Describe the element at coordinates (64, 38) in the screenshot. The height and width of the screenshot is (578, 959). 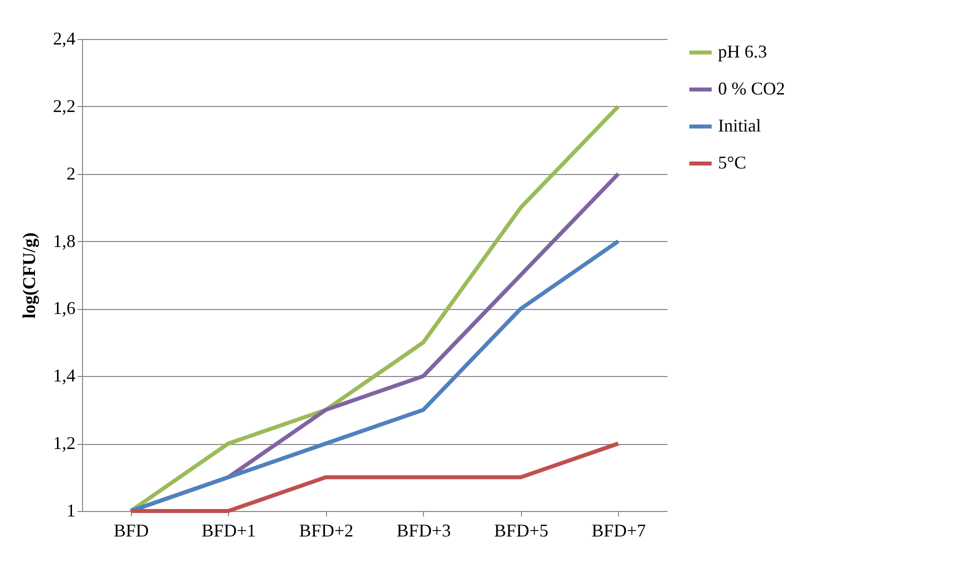
I see `y-tick-label: 2,4` at that location.